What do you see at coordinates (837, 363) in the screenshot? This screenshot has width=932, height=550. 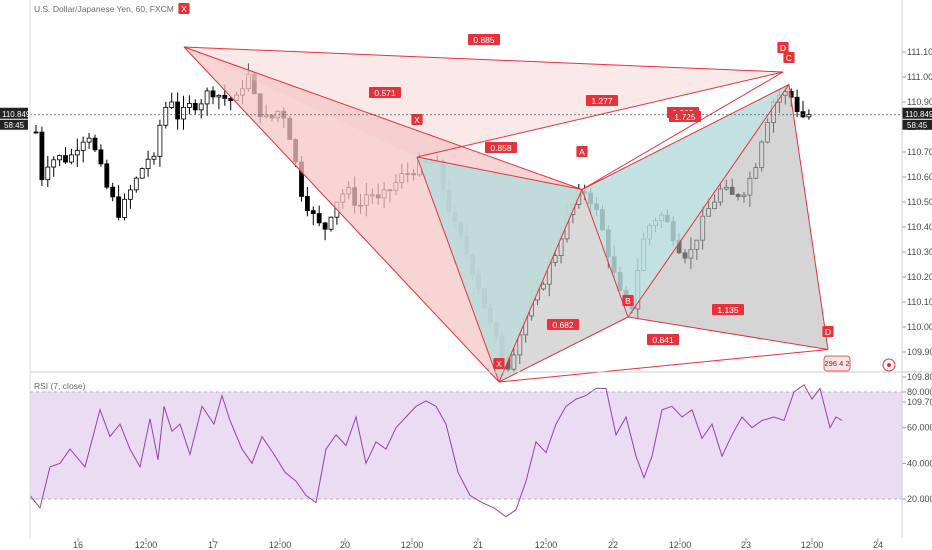 I see `alert-badge-icon: 296 4 2` at bounding box center [837, 363].